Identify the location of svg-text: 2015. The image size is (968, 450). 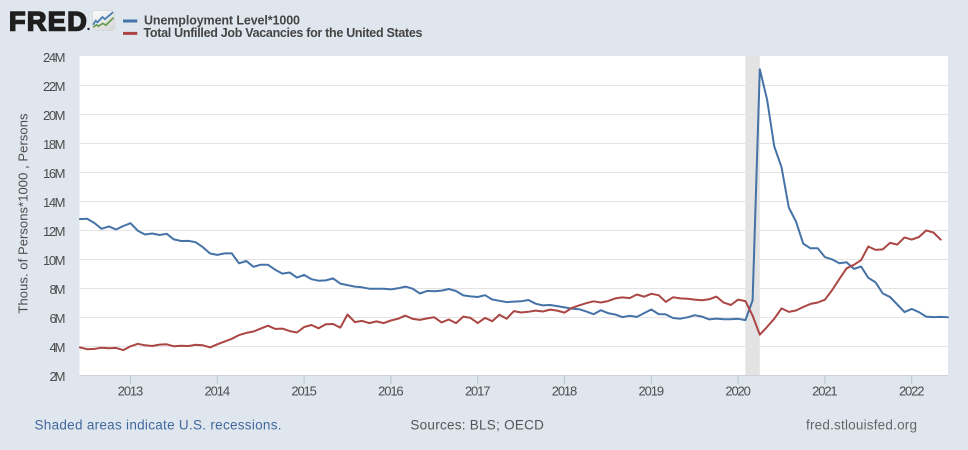
(304, 390).